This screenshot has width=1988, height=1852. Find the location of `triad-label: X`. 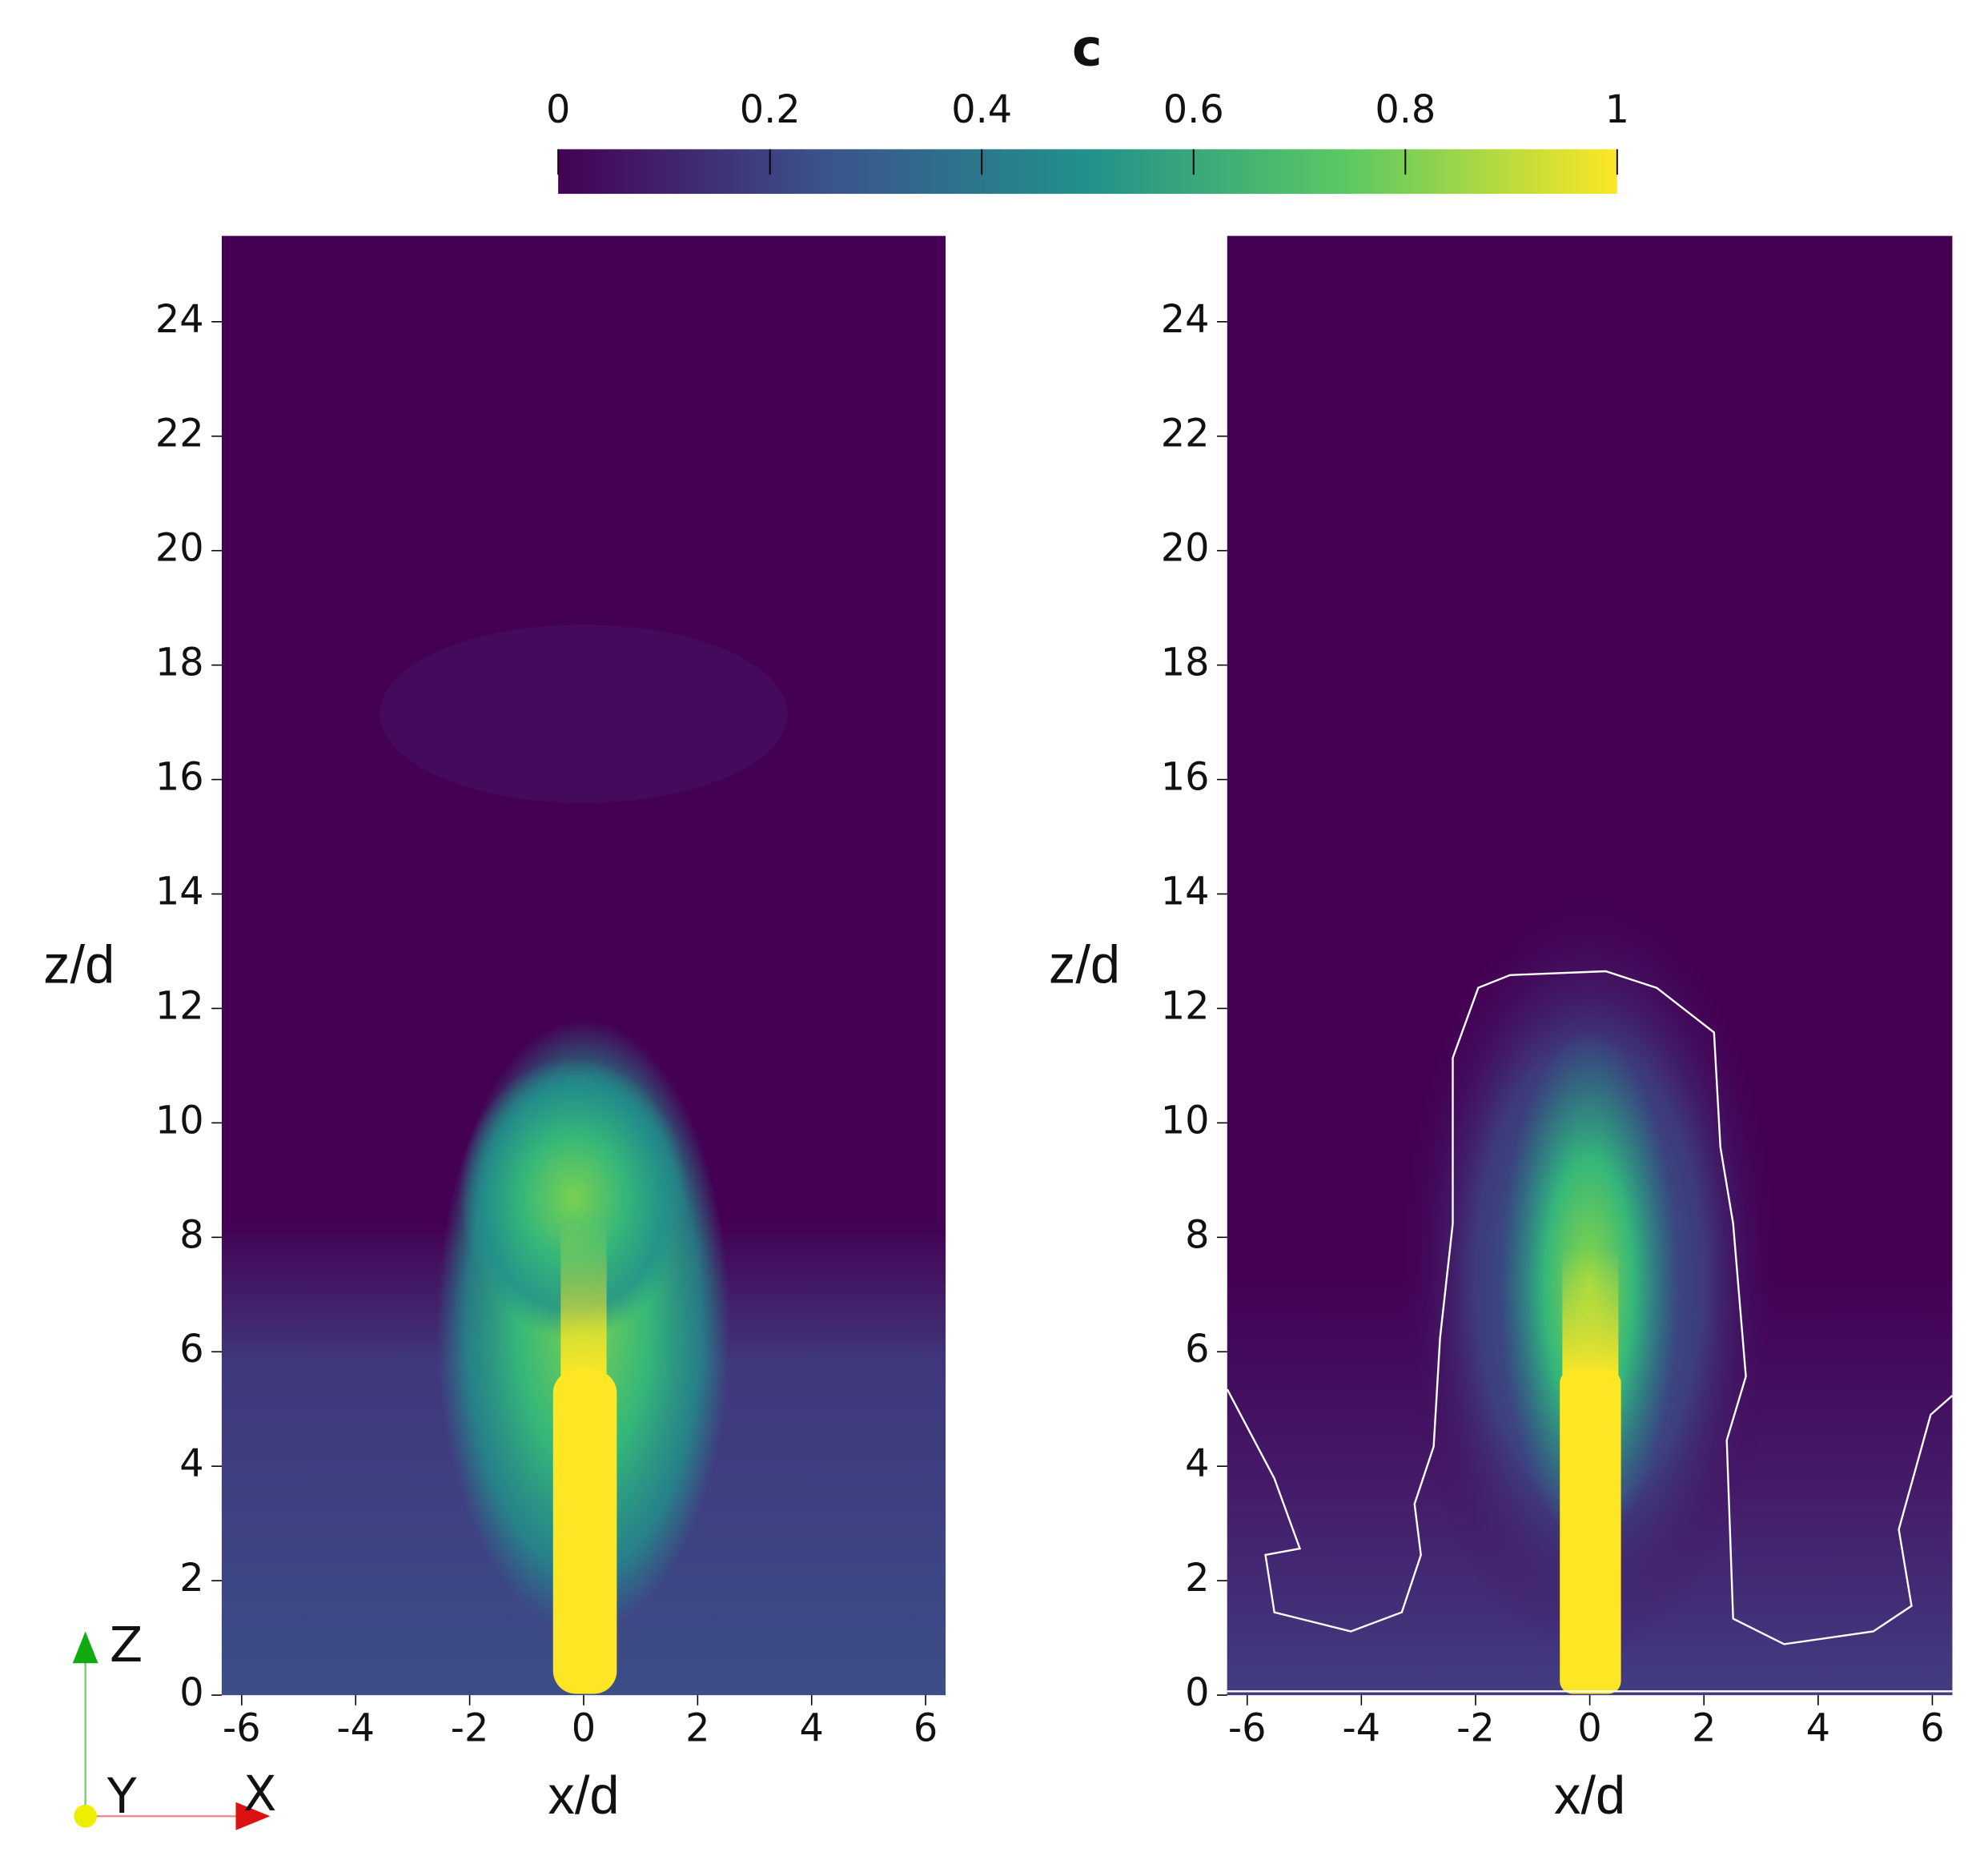

triad-label: X is located at coordinates (259, 1794).